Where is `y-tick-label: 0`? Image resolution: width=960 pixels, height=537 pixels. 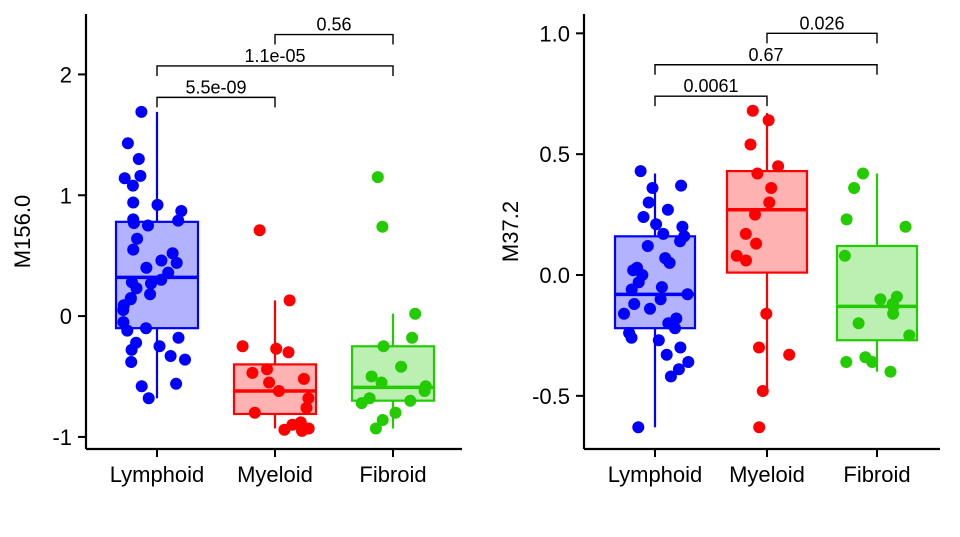 y-tick-label: 0 is located at coordinates (66, 316).